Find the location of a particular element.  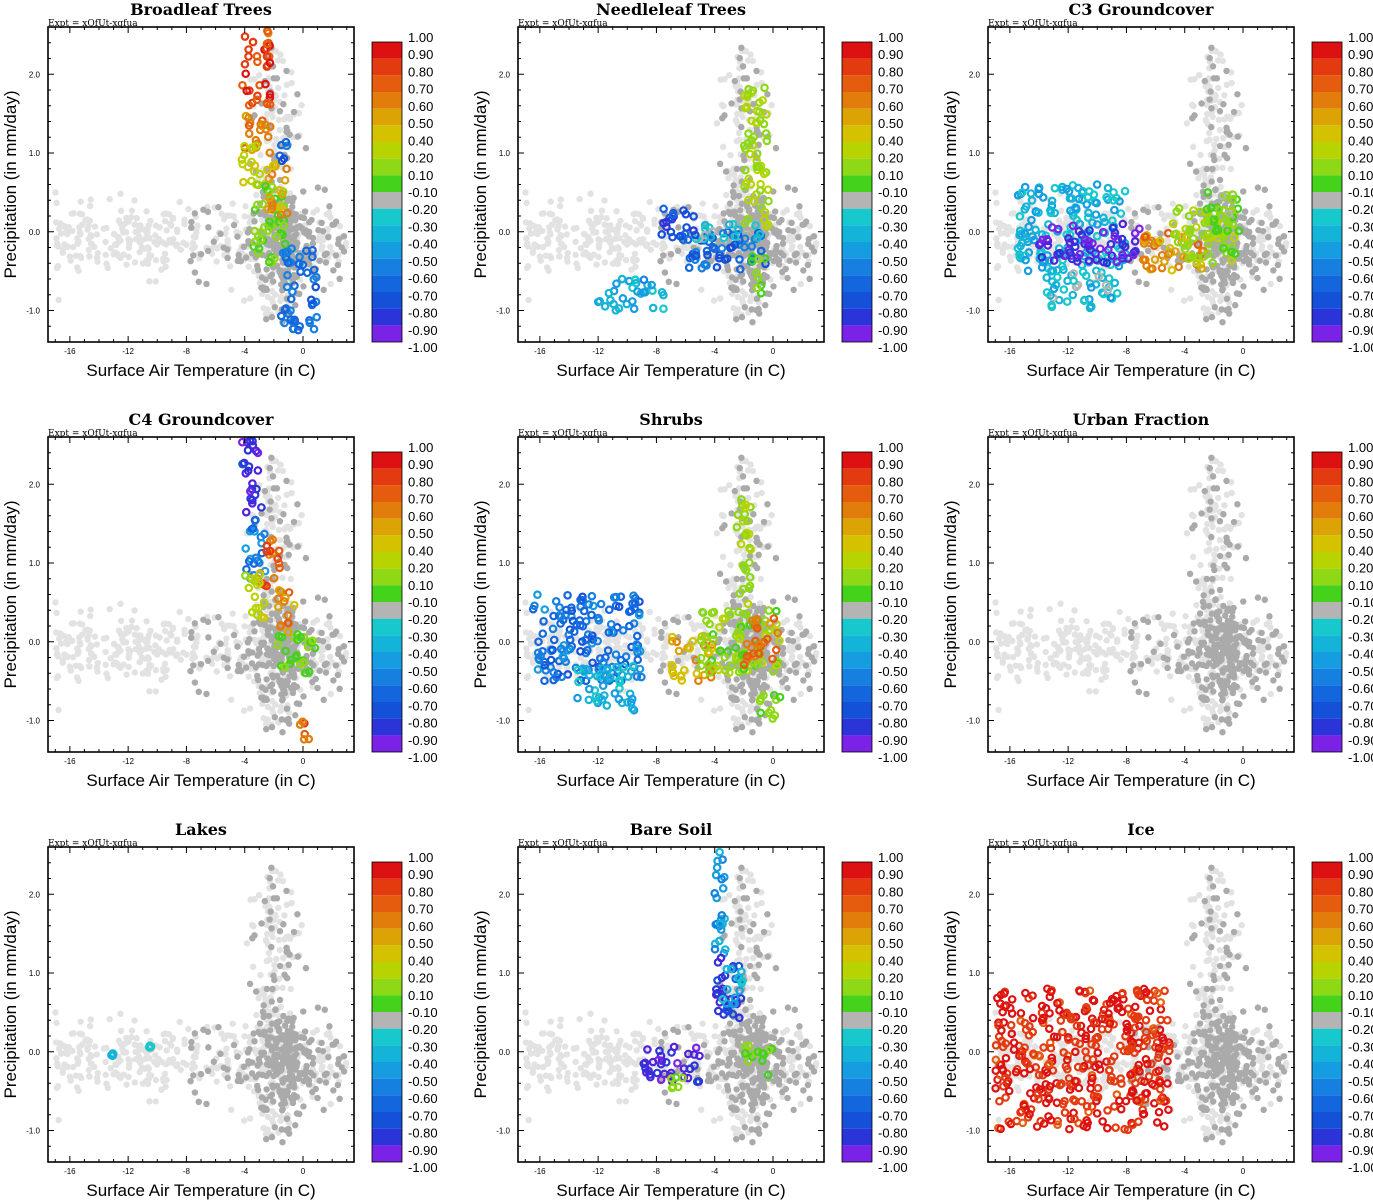

colorbar-label: 0.40 is located at coordinates (890, 140).